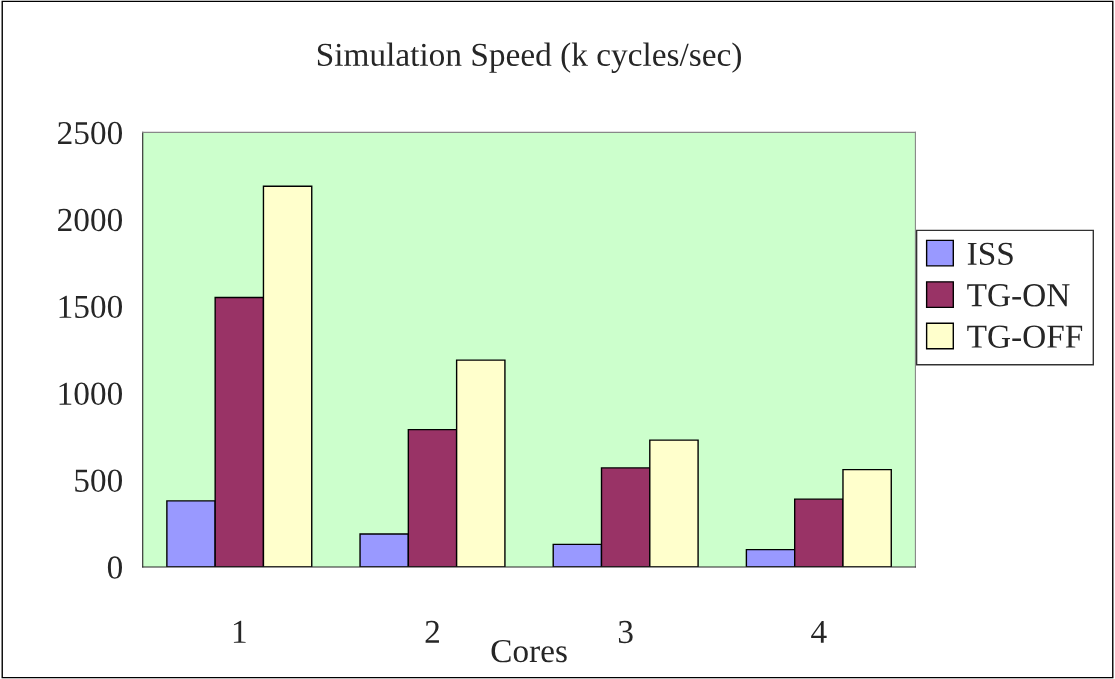 The image size is (1115, 679). I want to click on legend-label: ISS, so click(990, 254).